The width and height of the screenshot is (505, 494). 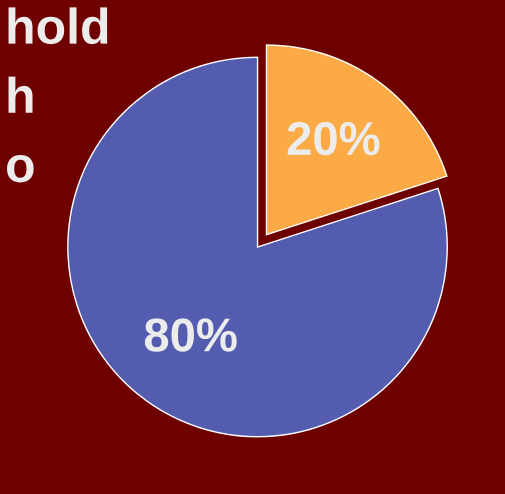 What do you see at coordinates (190, 335) in the screenshot?
I see `data-label: 80%` at bounding box center [190, 335].